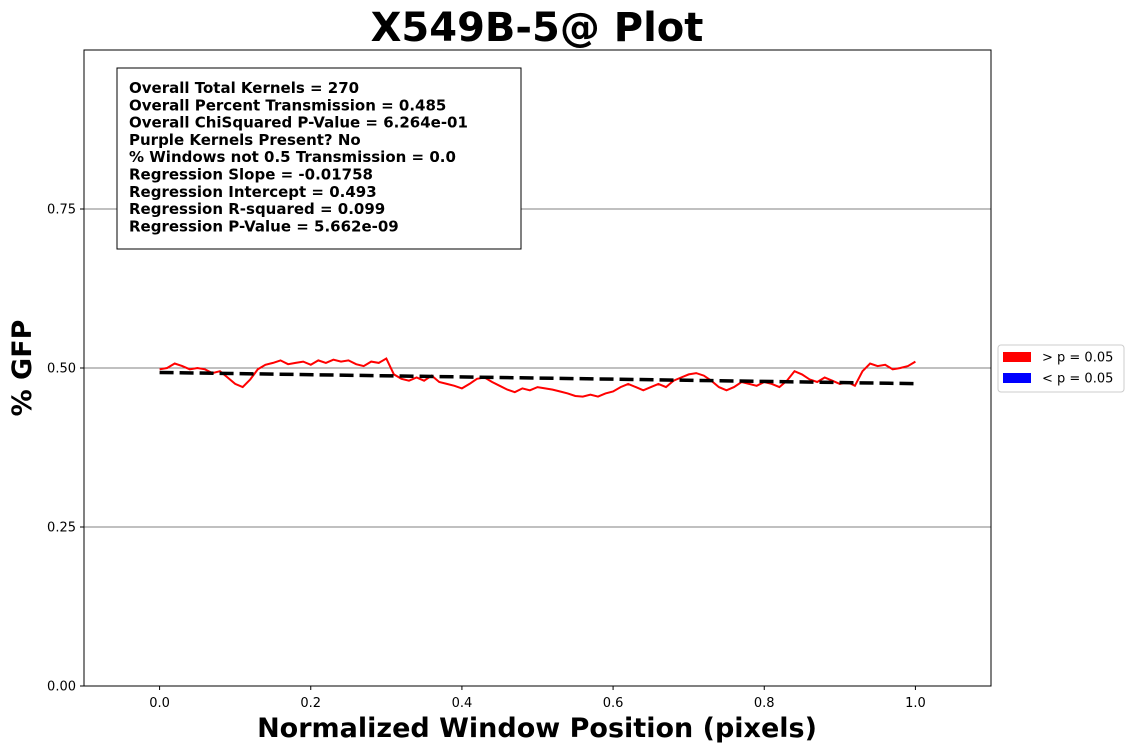 Image resolution: width=1133 pixels, height=754 pixels. What do you see at coordinates (251, 175) in the screenshot?
I see `stats-line: Regression Slope = -0.01758` at bounding box center [251, 175].